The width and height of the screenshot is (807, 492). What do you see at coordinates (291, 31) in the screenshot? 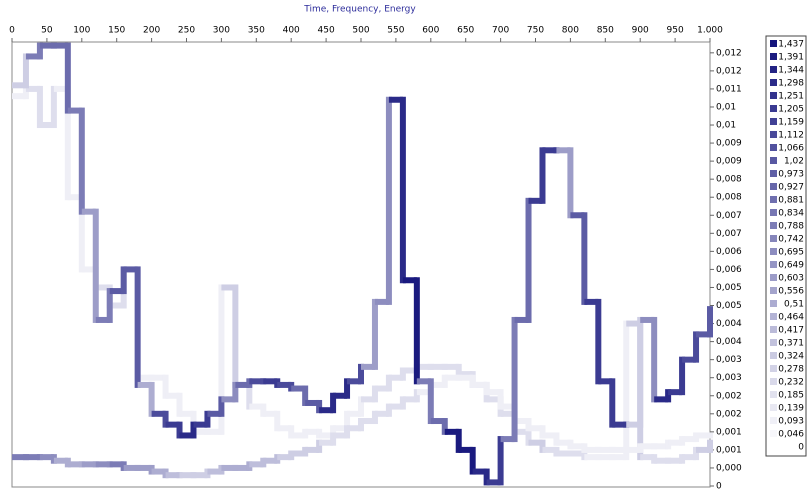
I see `x-tick-label: 400` at bounding box center [291, 31].